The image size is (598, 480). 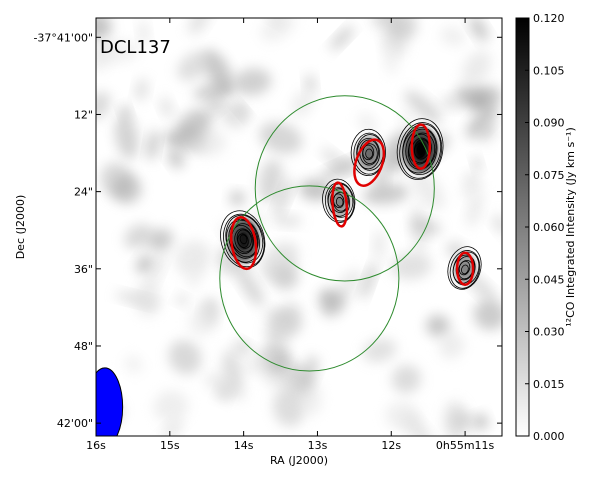 I want to click on colorbar-tick-label: 0.075, so click(x=549, y=175).